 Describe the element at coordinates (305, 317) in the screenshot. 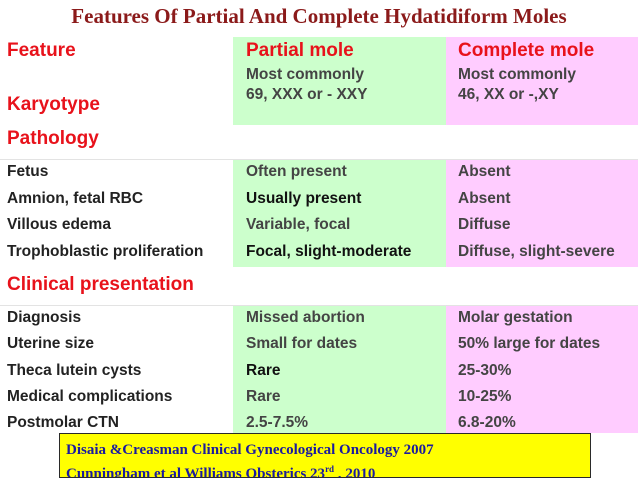

I see `row-partial-diagnosis: Missed abortion` at that location.